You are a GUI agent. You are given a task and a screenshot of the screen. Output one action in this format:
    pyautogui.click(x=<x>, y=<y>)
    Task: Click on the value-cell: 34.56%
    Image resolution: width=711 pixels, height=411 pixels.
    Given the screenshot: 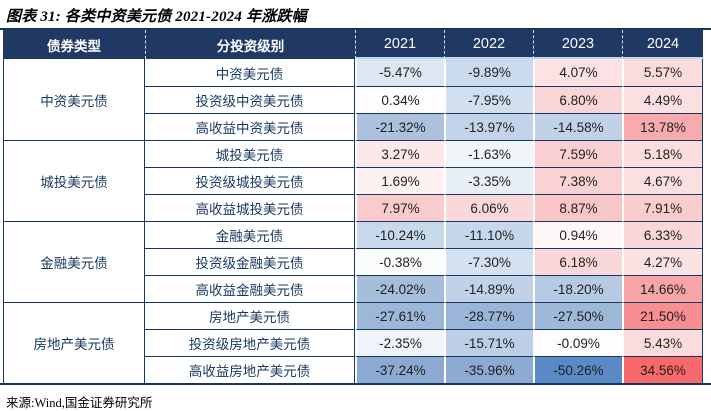 What is the action you would take?
    pyautogui.click(x=662, y=369)
    